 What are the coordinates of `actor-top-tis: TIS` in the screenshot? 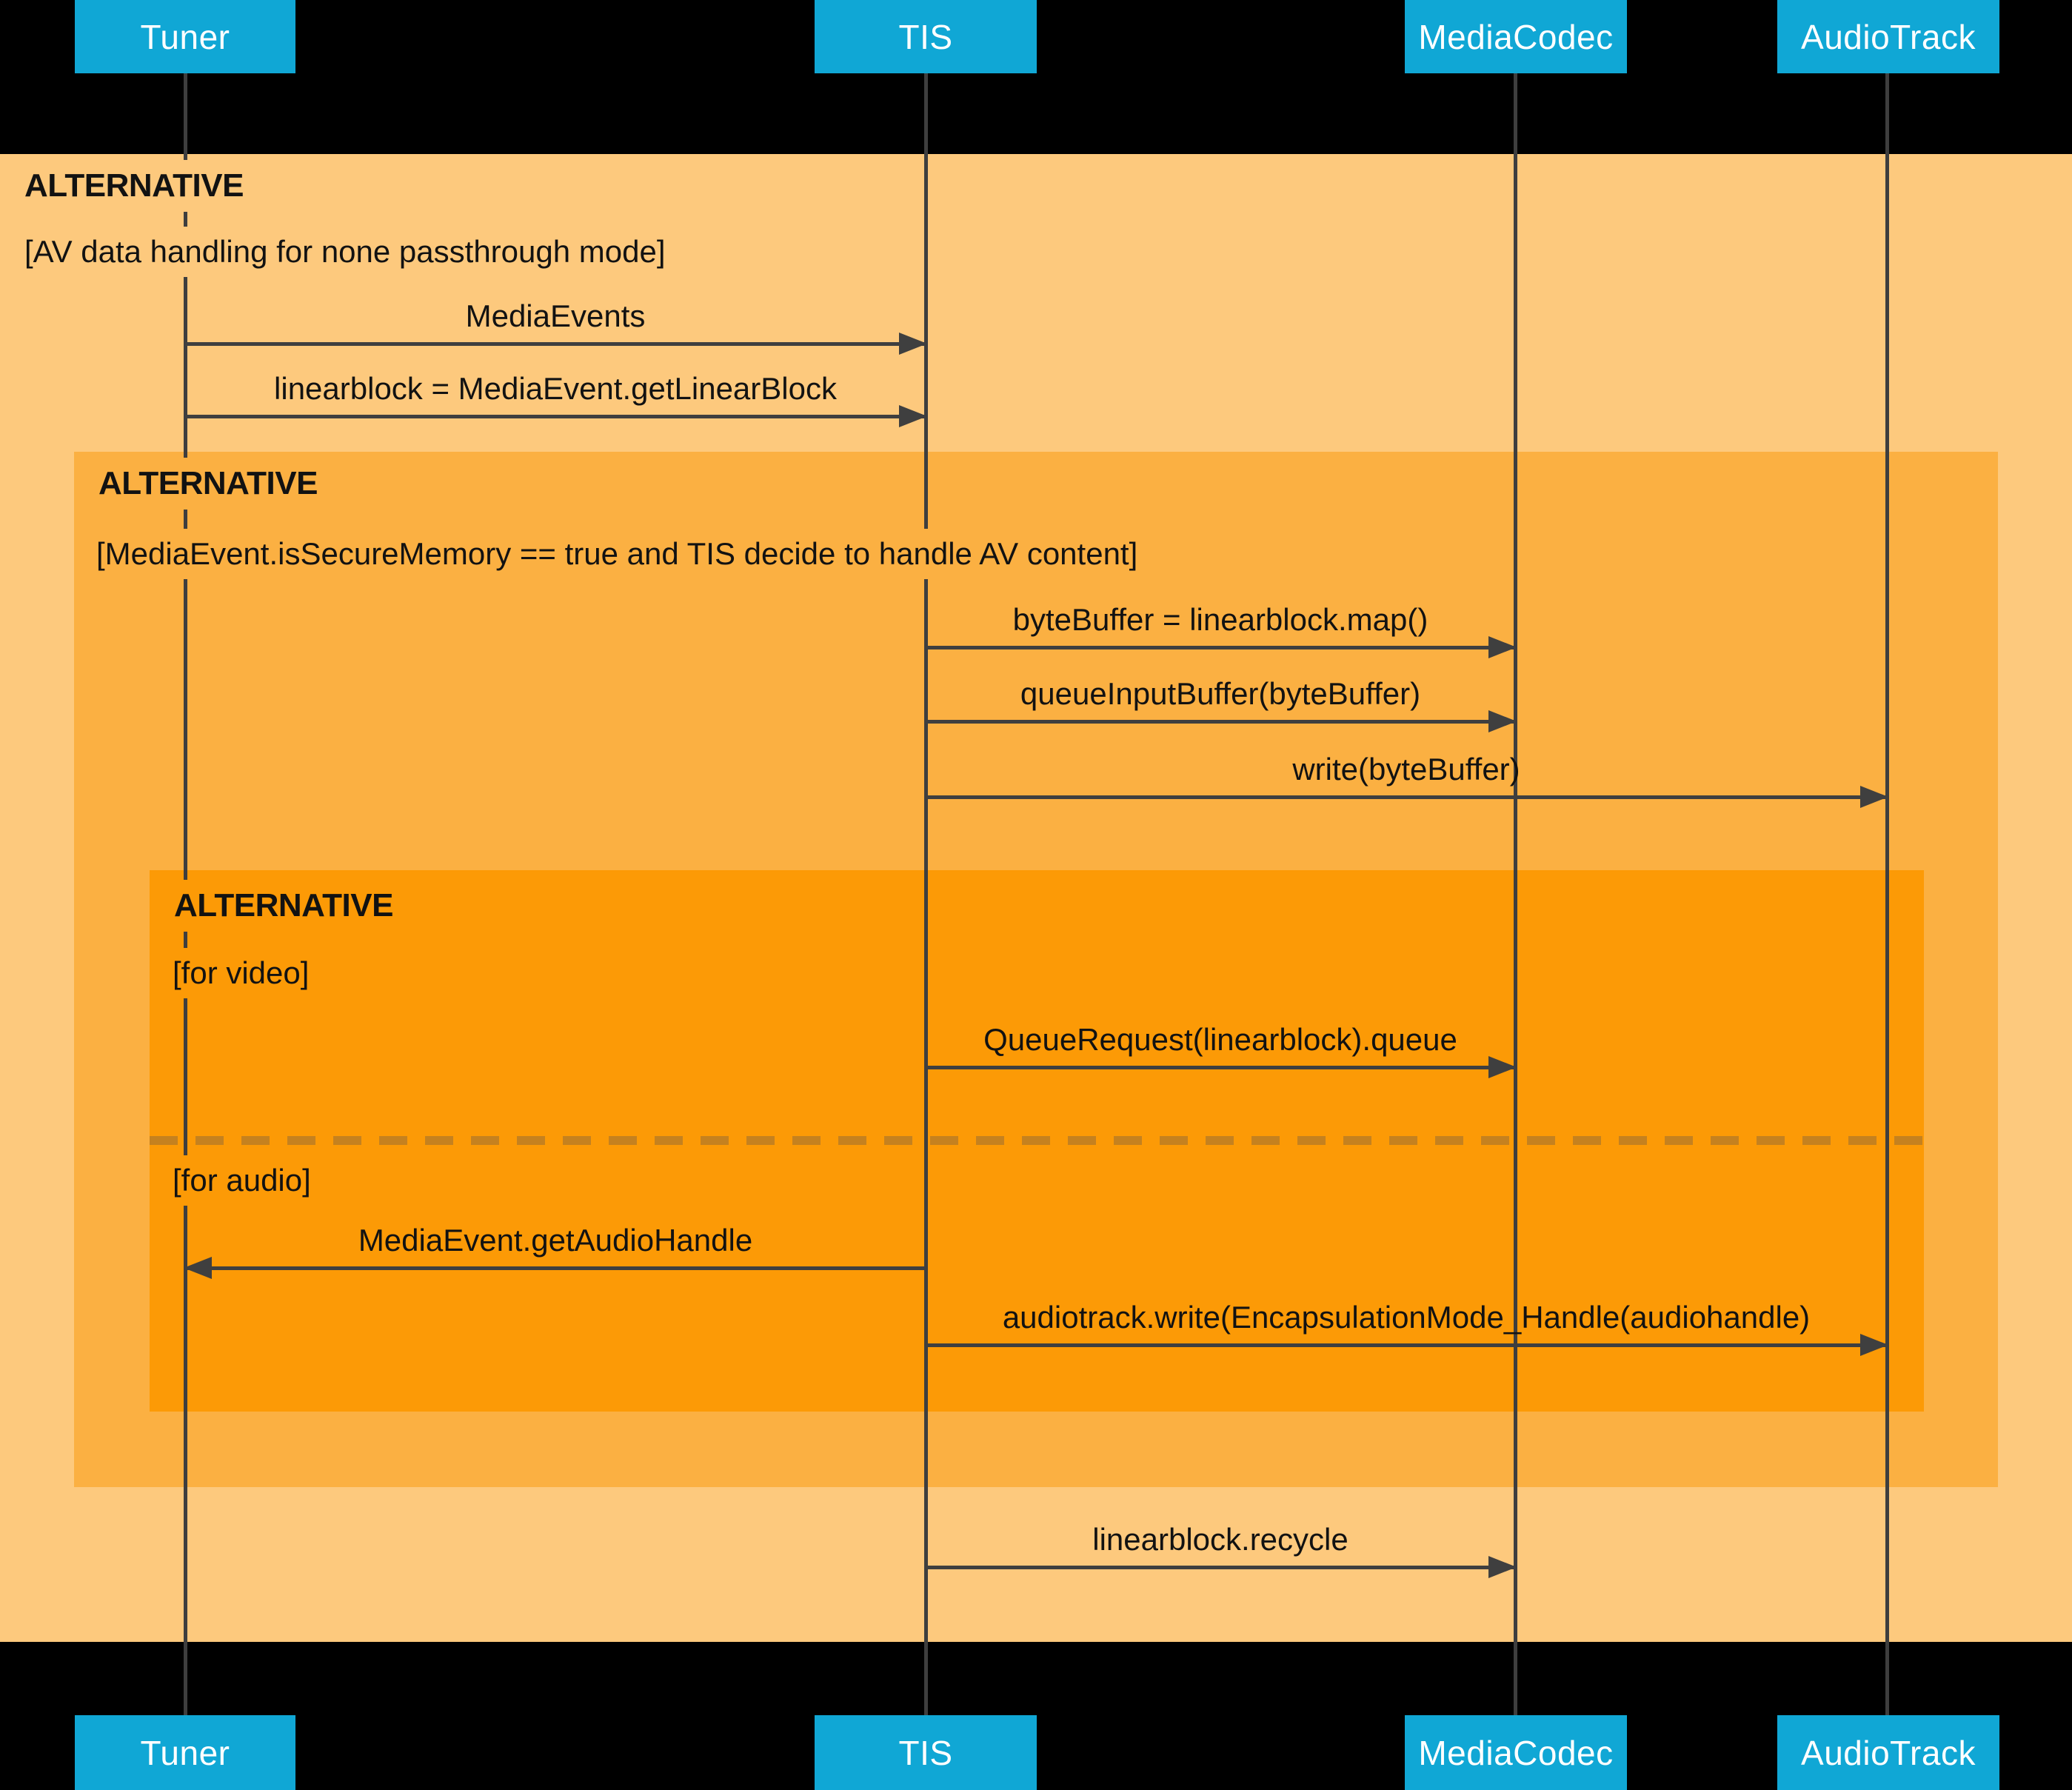 It's located at (926, 36).